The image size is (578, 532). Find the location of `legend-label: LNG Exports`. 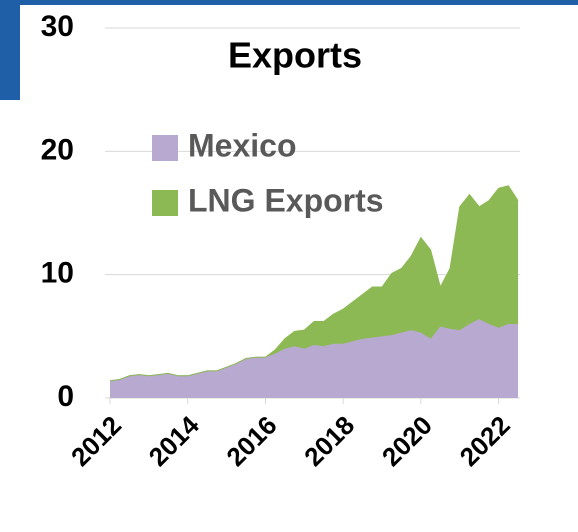

legend-label: LNG Exports is located at coordinates (286, 200).